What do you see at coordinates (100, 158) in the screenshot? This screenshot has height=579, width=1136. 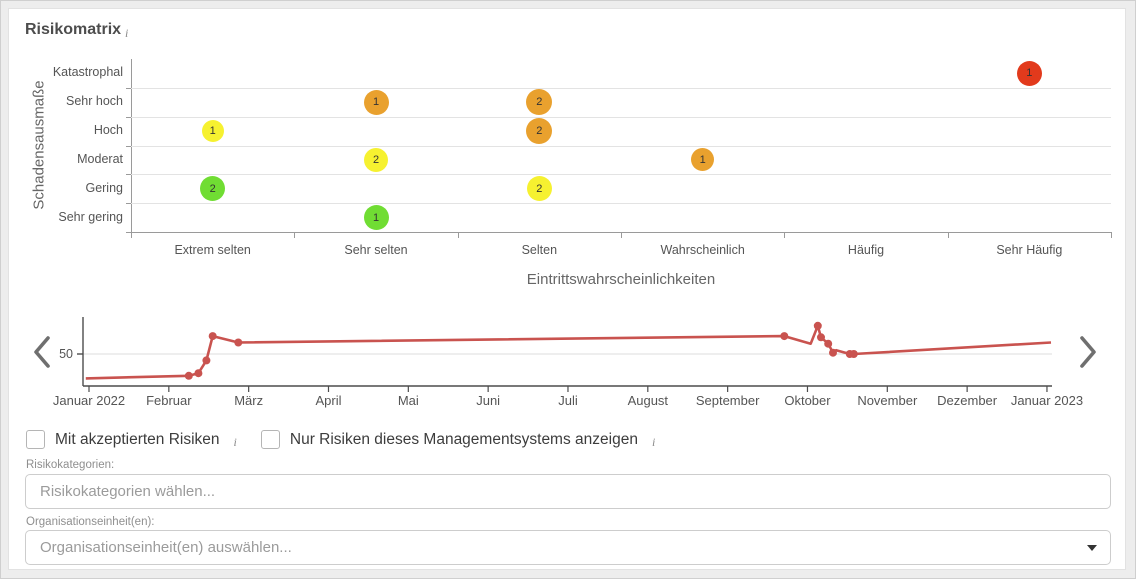 I see `matrix-y-tick-label: Moderat` at bounding box center [100, 158].